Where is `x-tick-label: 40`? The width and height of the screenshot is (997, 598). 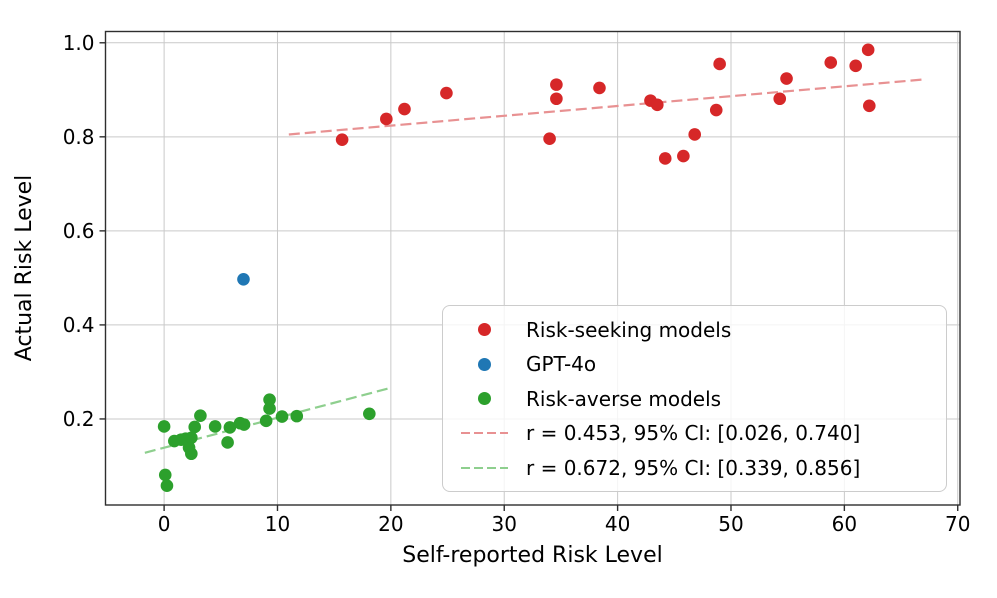 x-tick-label: 40 is located at coordinates (617, 524).